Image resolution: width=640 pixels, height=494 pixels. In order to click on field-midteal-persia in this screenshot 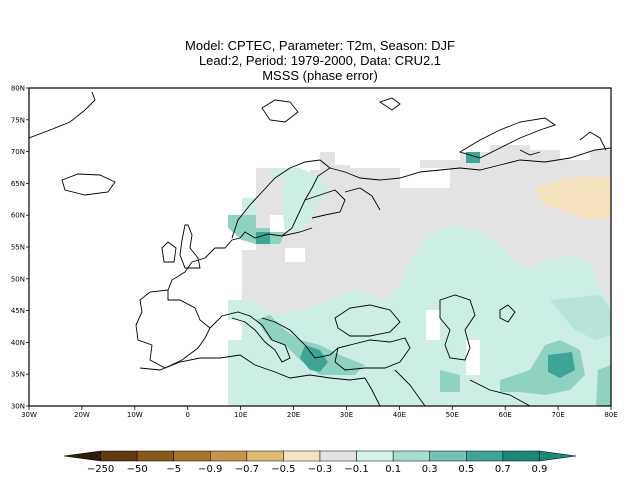, I will do `click(580, 317)`.